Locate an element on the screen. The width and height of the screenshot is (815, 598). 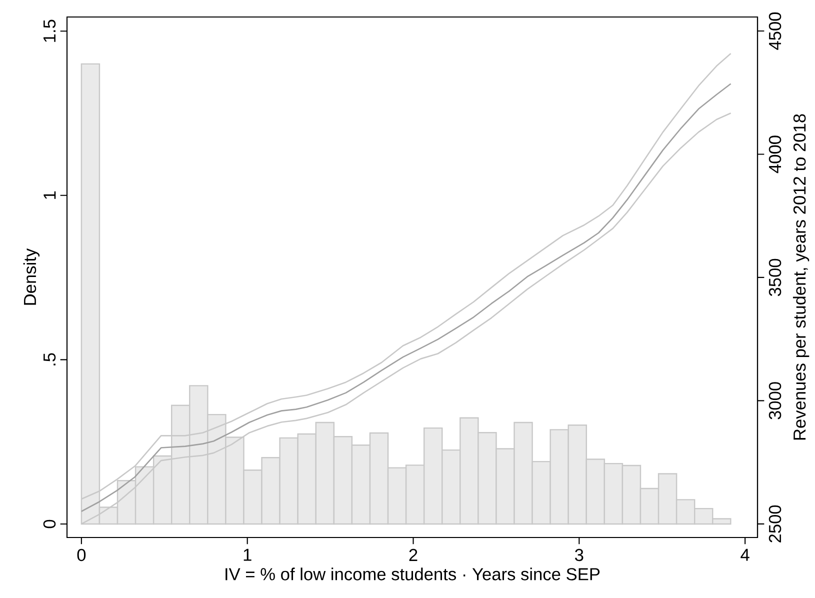
y2-axis-title: Revenues per student, years 2012 to 2018 is located at coordinates (801, 277).